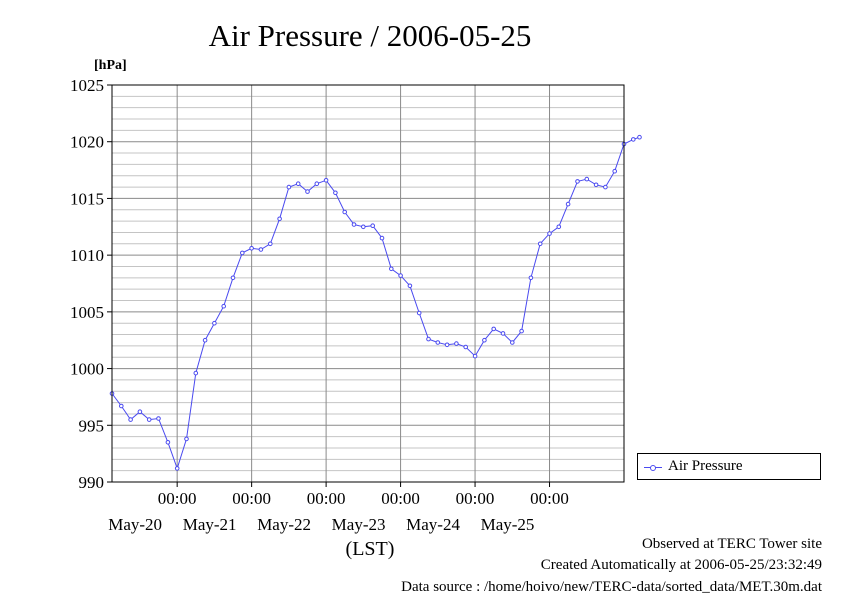 This screenshot has height=596, width=842. Describe the element at coordinates (92, 425) in the screenshot. I see `y-tick-label: 995` at that location.